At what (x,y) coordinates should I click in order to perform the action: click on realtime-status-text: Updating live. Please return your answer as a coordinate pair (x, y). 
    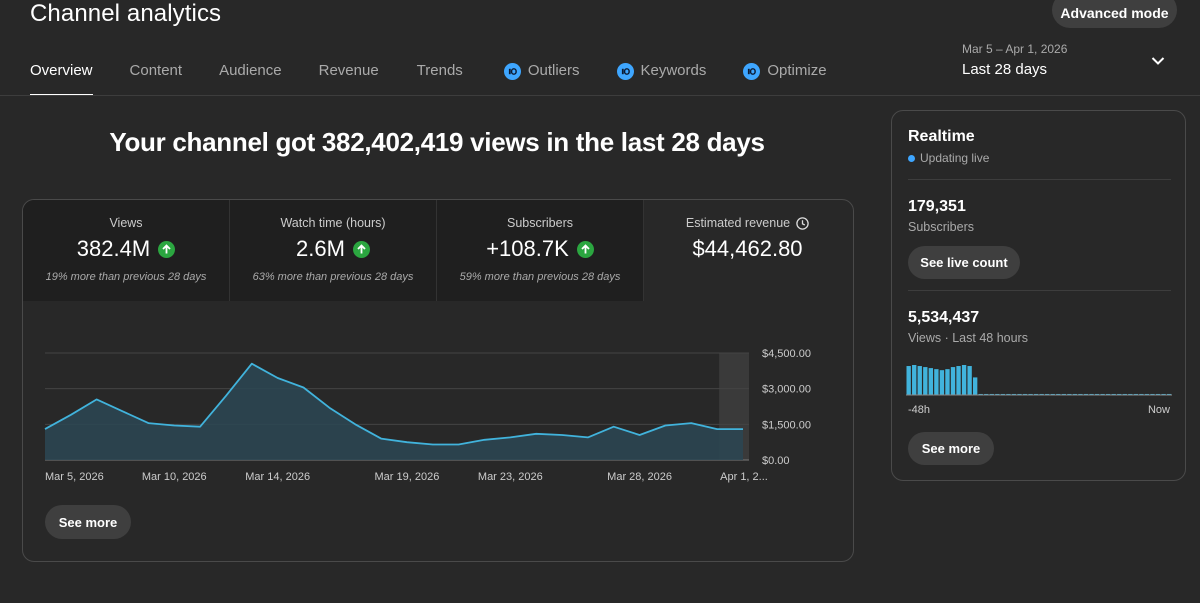
    Looking at the image, I should click on (955, 158).